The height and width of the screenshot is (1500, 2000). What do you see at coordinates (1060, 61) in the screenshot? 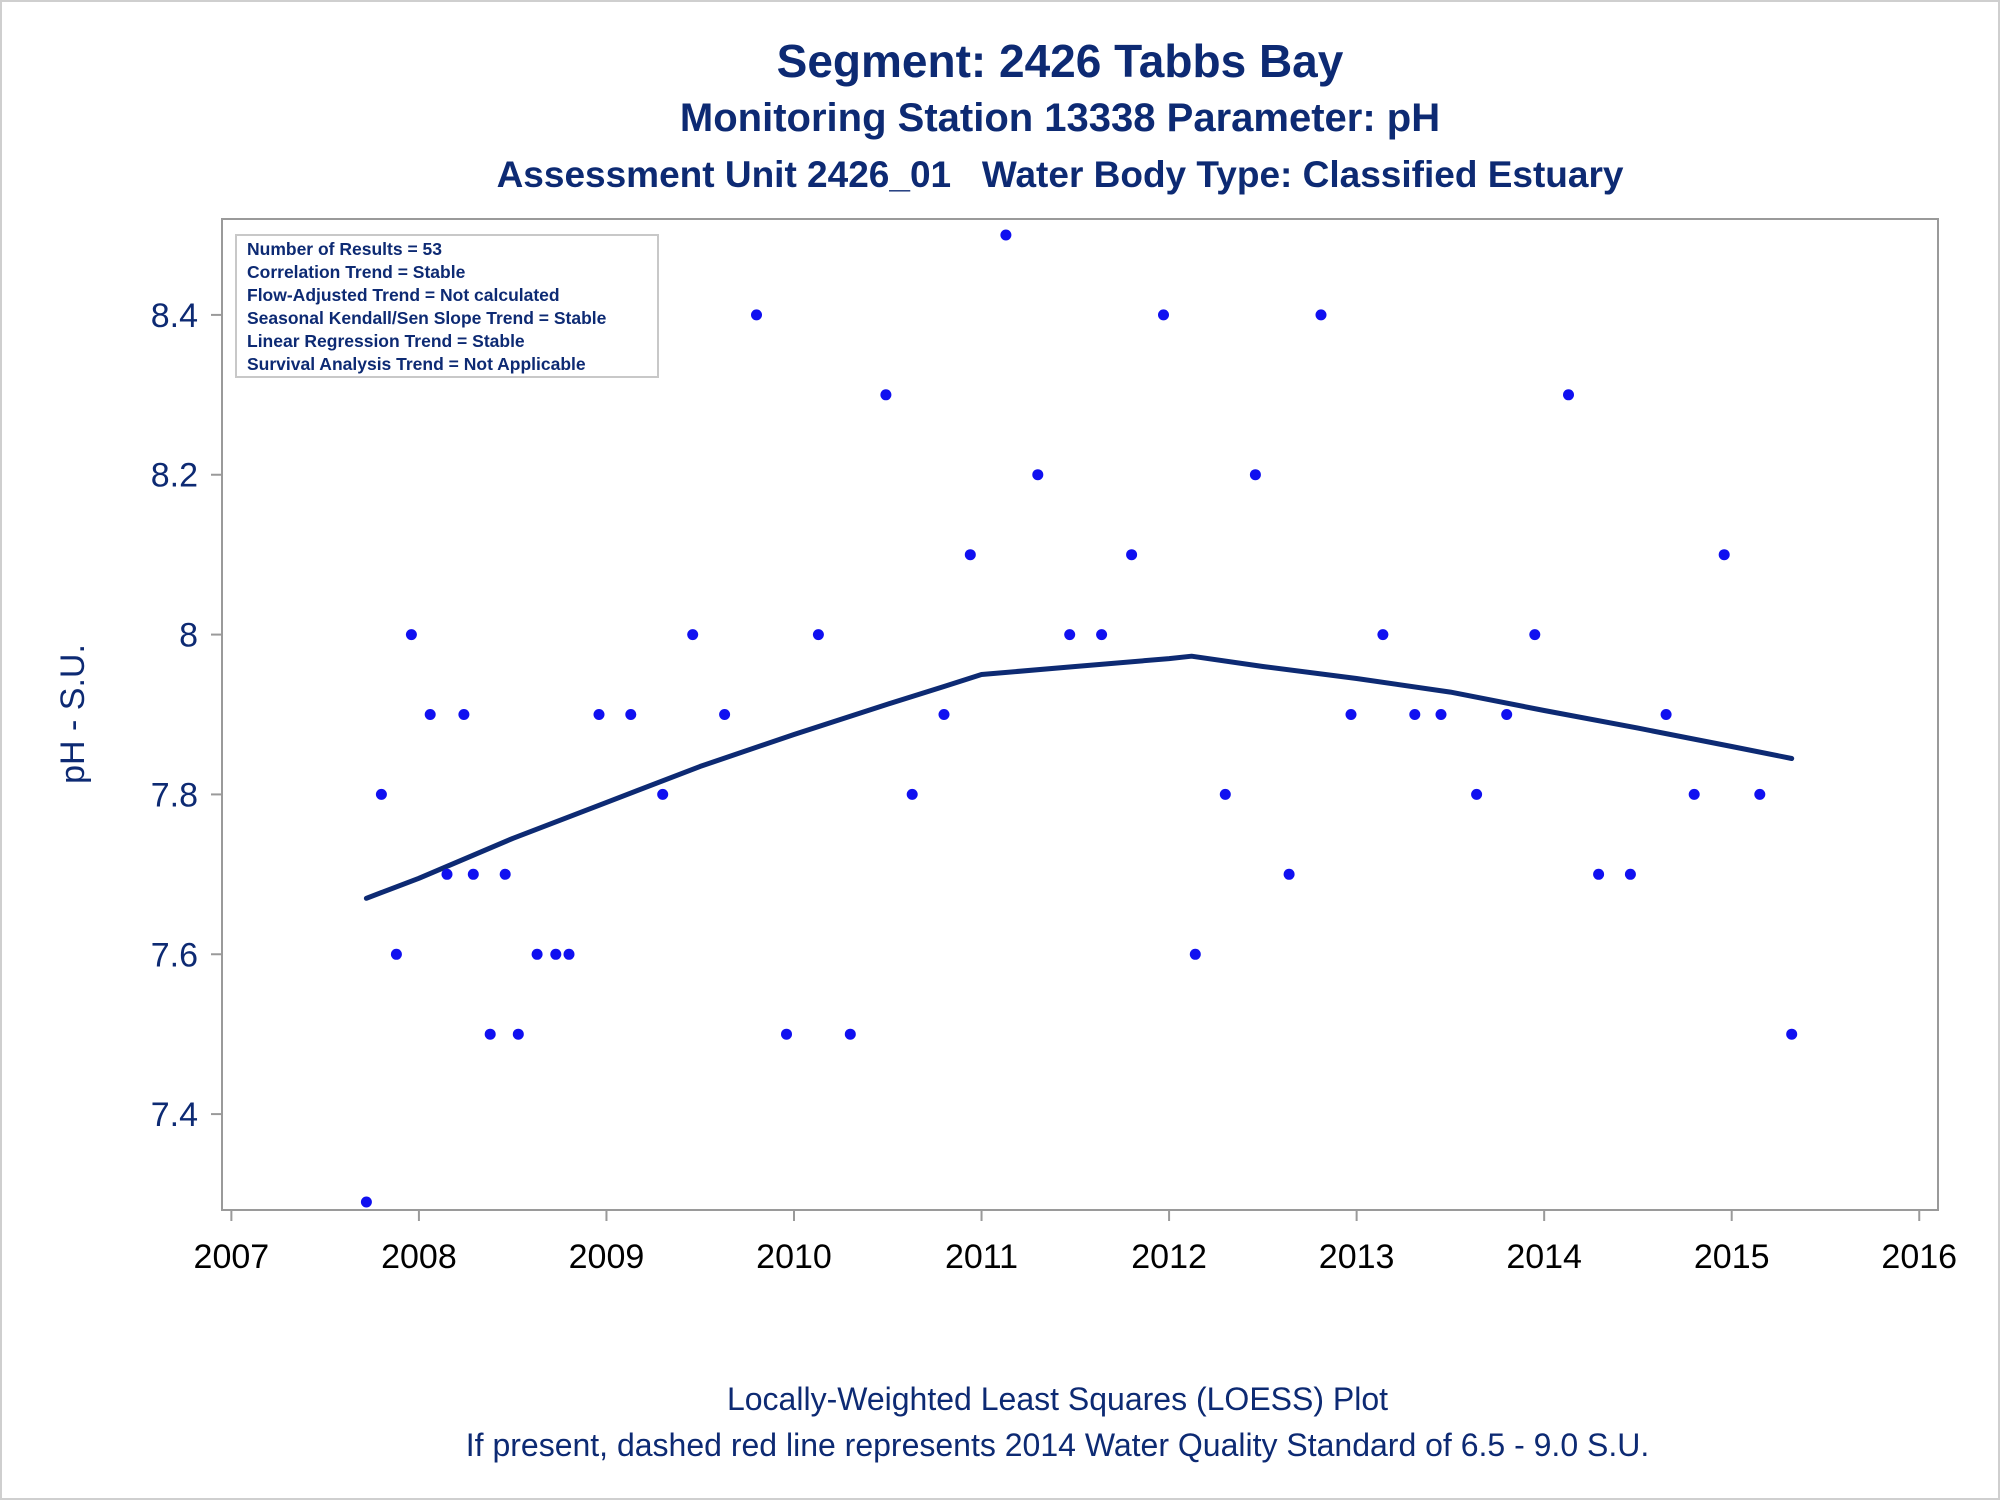
I see `chart-title: Segment: 2426 Tabbs Bay` at bounding box center [1060, 61].